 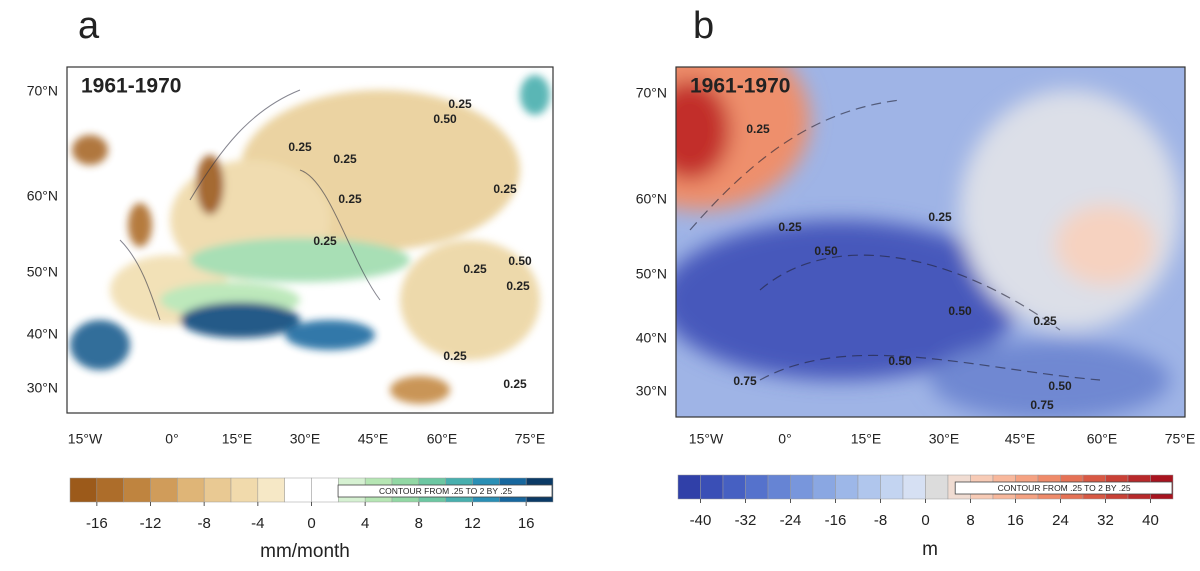 I want to click on colorbar-tick-label: -12, so click(x=151, y=523).